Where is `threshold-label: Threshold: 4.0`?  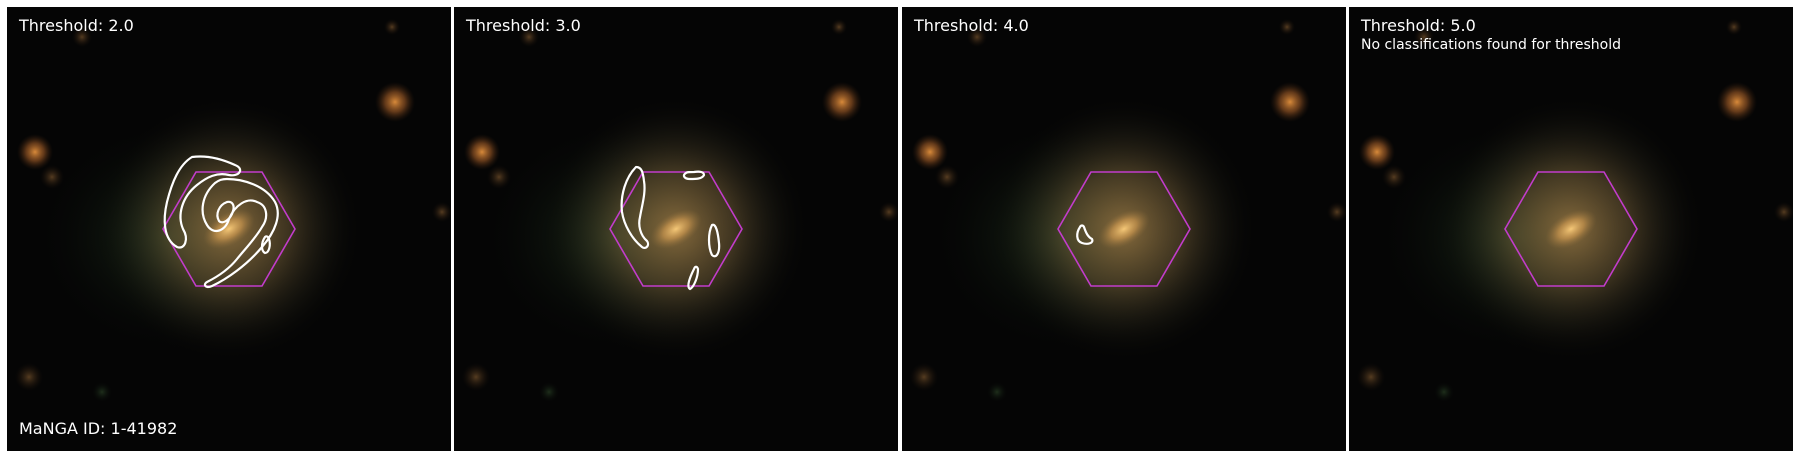
threshold-label: Threshold: 4.0 is located at coordinates (971, 25).